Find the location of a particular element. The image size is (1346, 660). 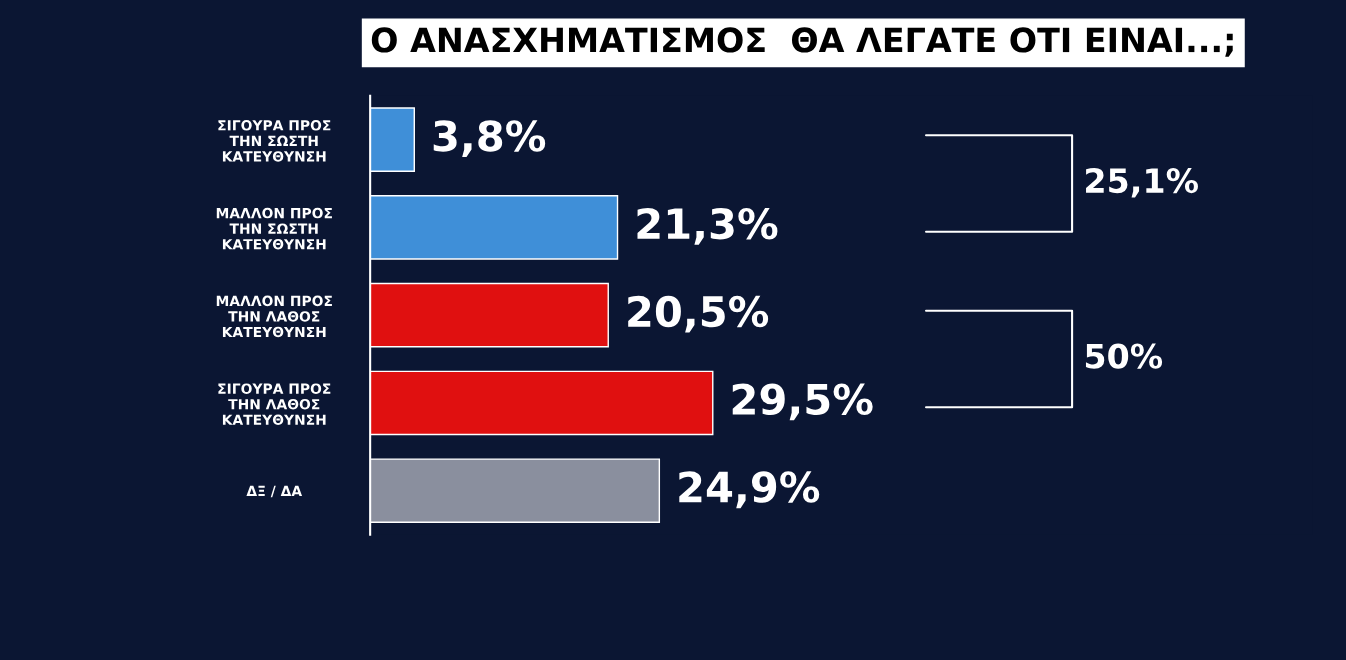

y-tick-label: ΣΙΓΟΥΡΑ ΠΡΟΣ ΤΗΝ ΣΩΣΤΗ ΚΑΤΕΥΘΥΝΣΗ is located at coordinates (274, 141).